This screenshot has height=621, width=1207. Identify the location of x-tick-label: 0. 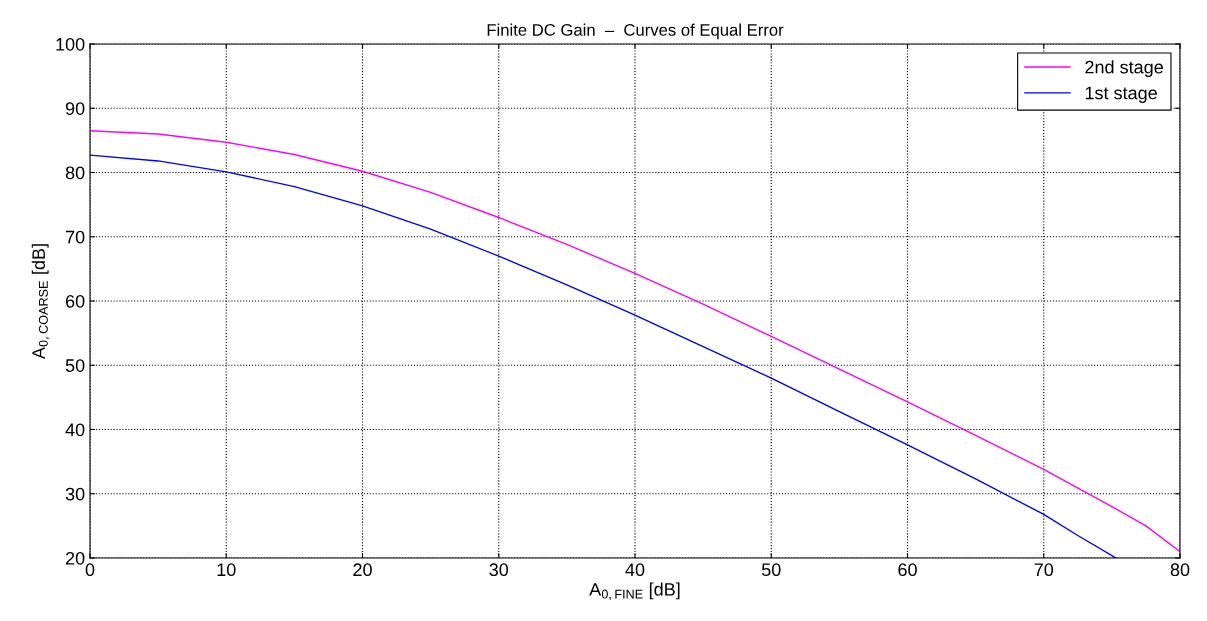
(90, 570).